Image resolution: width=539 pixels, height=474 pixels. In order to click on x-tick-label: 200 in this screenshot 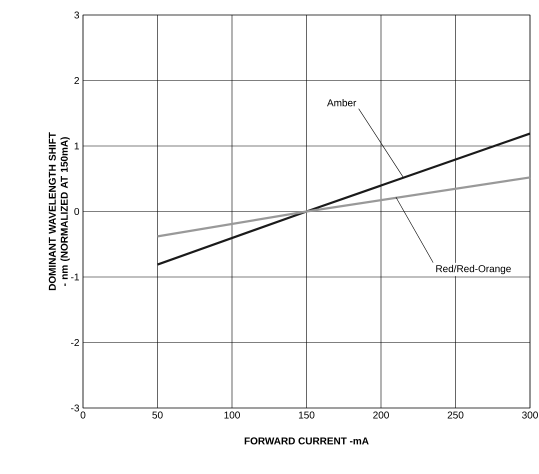, I will do `click(381, 415)`.